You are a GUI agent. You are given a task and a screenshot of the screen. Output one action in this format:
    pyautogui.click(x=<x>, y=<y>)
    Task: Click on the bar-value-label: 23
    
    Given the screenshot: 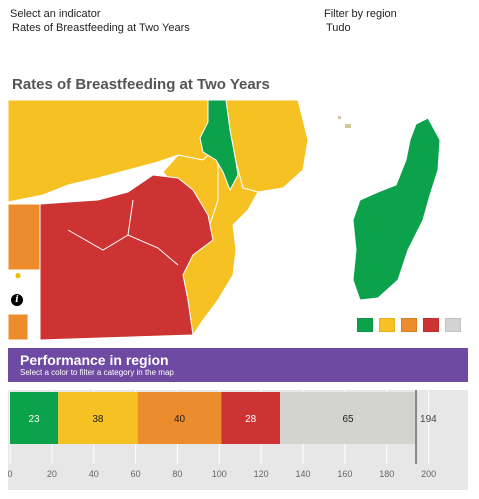 What is the action you would take?
    pyautogui.click(x=35, y=419)
    